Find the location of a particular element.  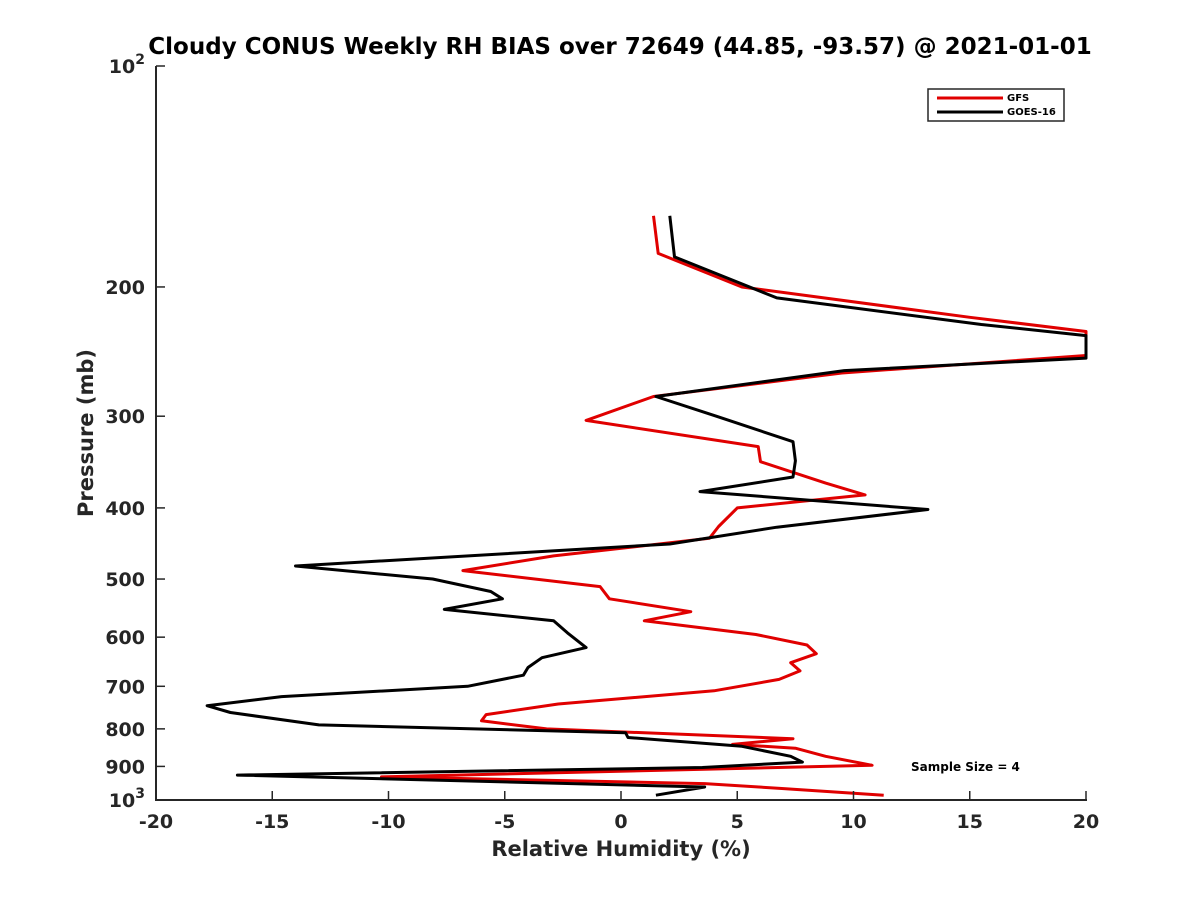

x-tick-label: -15 is located at coordinates (272, 822).